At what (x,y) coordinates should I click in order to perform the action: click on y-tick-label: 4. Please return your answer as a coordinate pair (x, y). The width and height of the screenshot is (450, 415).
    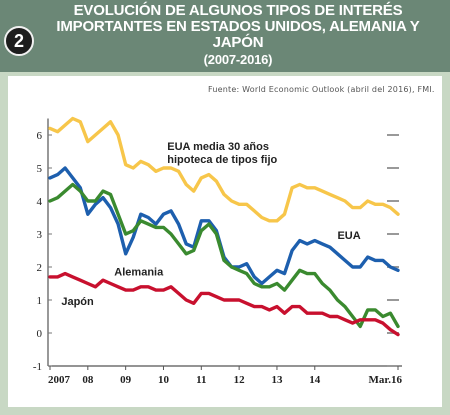
    Looking at the image, I should click on (40, 202).